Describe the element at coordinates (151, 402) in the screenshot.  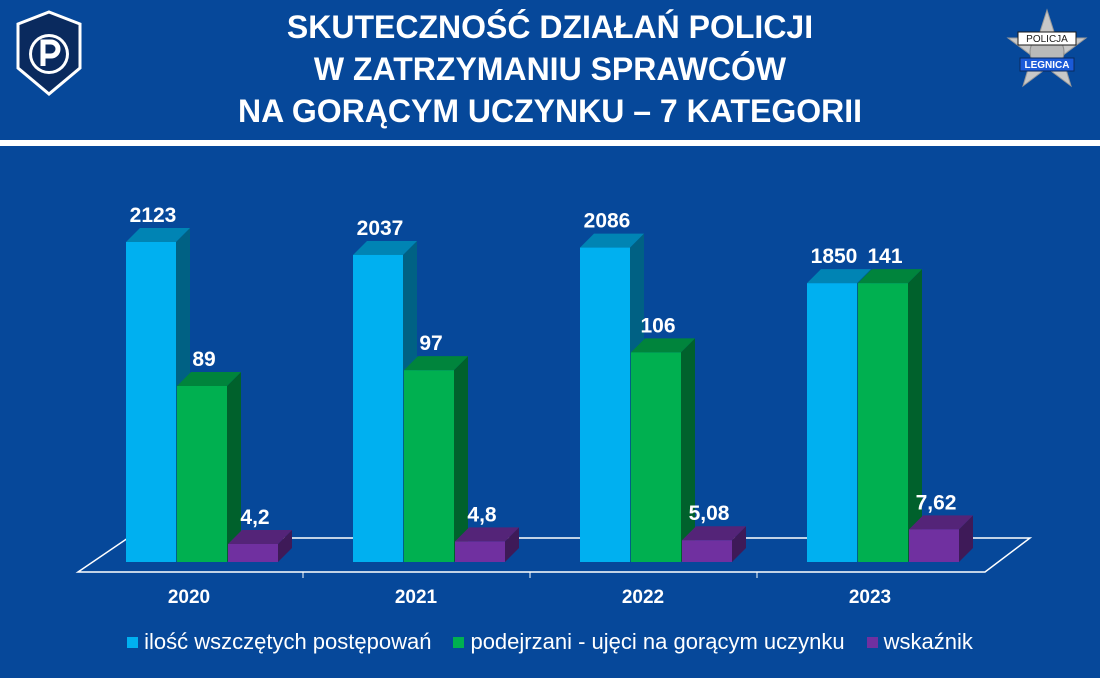
I see `bar-2020-s0` at that location.